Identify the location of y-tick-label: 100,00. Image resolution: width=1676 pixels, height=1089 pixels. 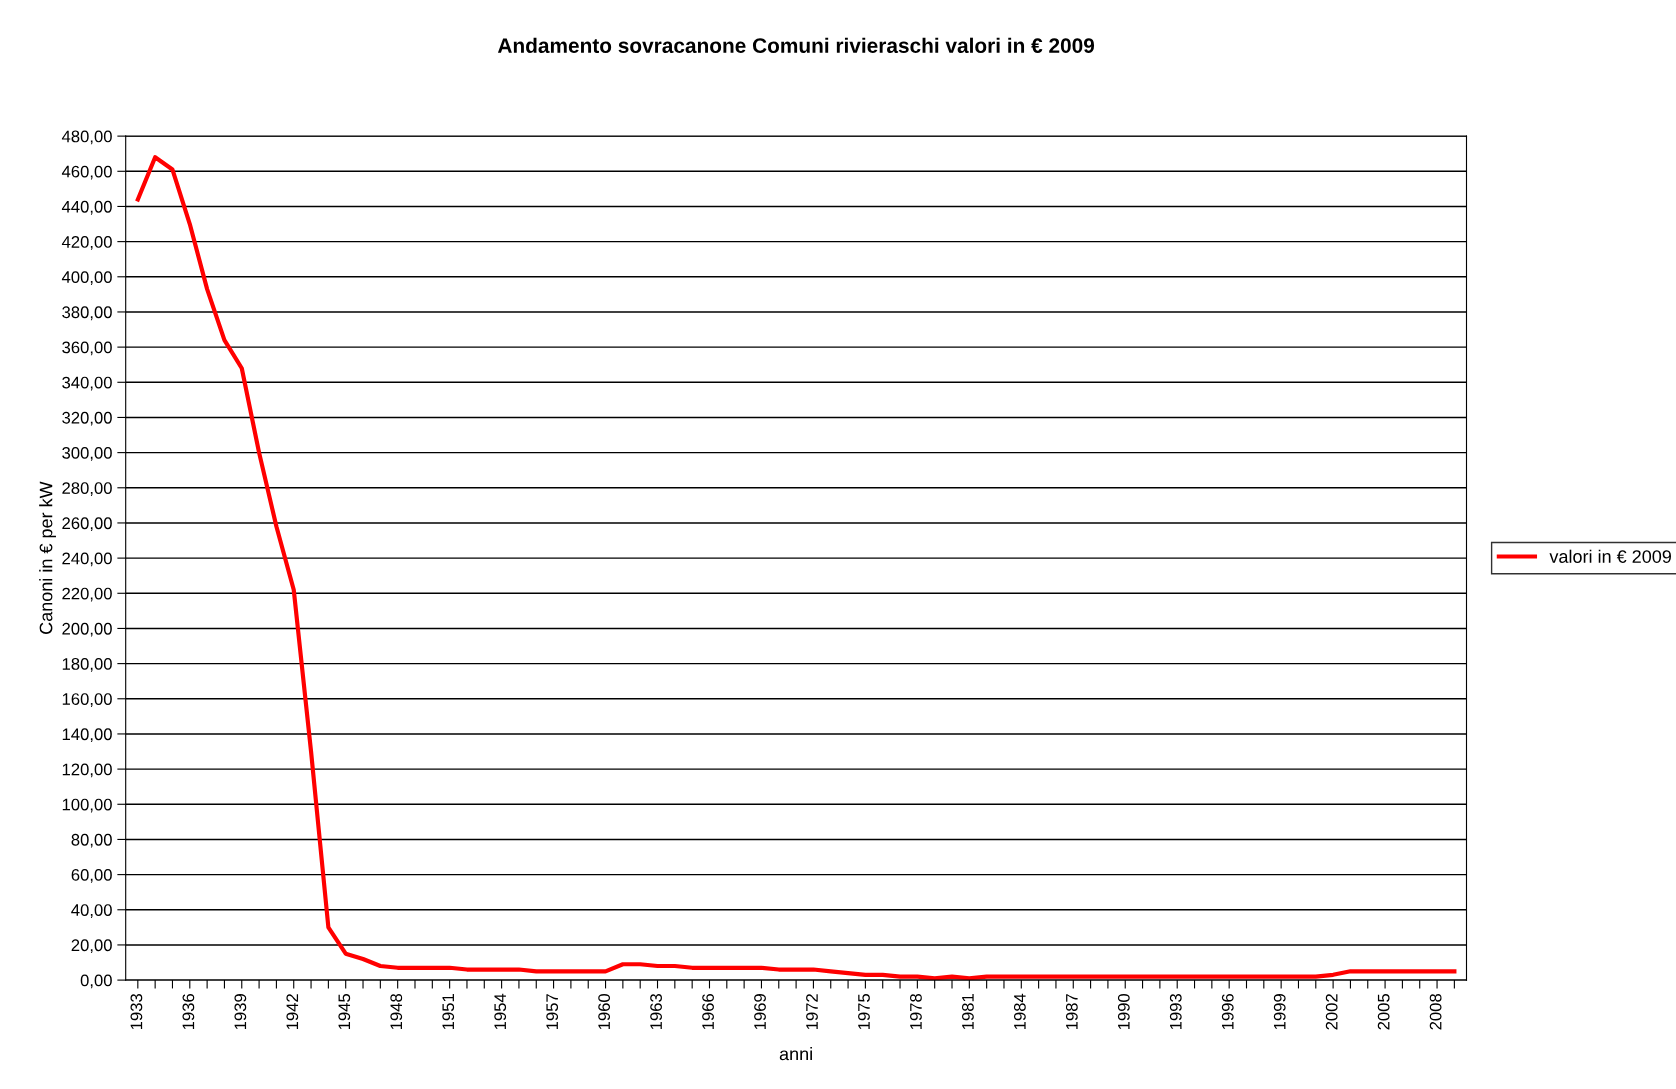
(87, 805).